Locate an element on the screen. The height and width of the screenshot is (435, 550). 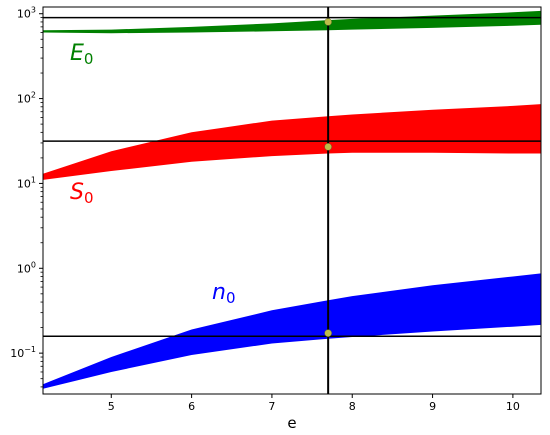
y-tick-label: 10¹ is located at coordinates (26, 182).